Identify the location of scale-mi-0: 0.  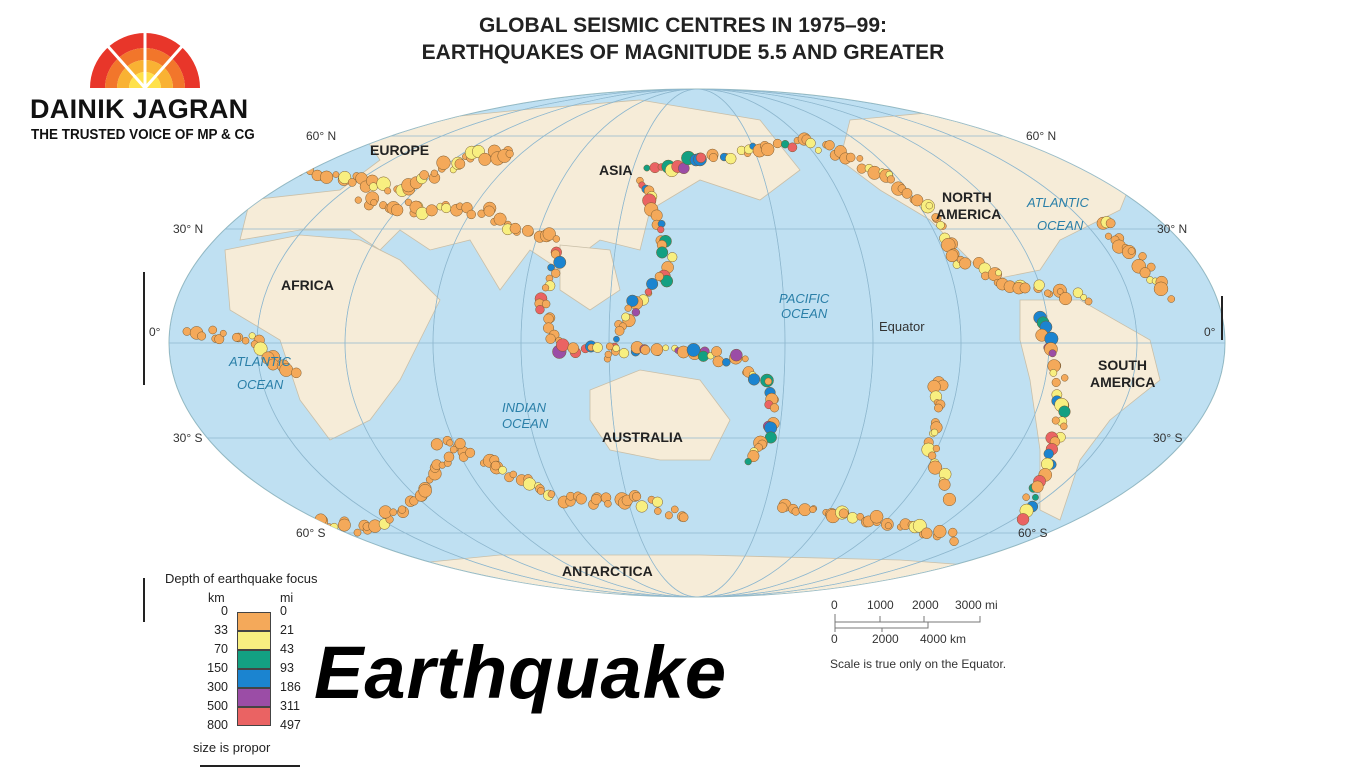
(834, 605).